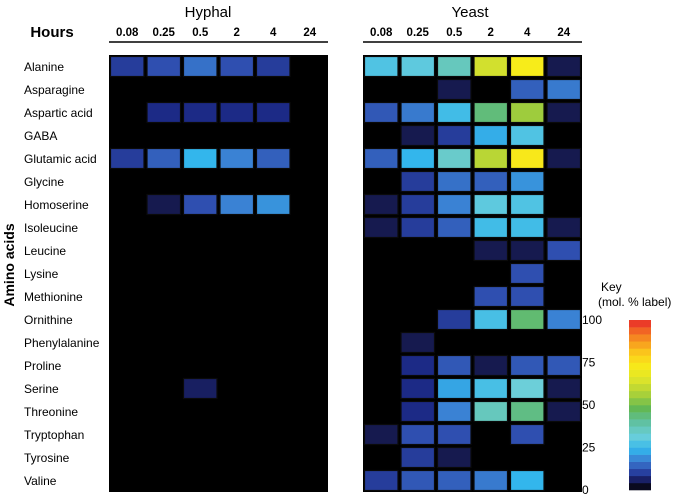 This screenshot has width=686, height=498. What do you see at coordinates (51, 32) in the screenshot?
I see `hours-header-label: Hours` at bounding box center [51, 32].